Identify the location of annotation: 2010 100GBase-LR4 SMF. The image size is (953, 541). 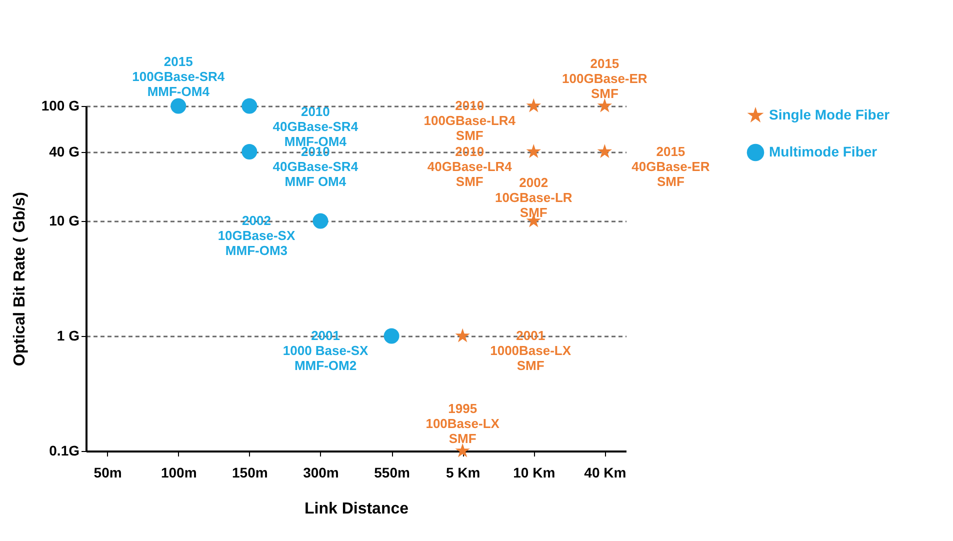
(470, 120).